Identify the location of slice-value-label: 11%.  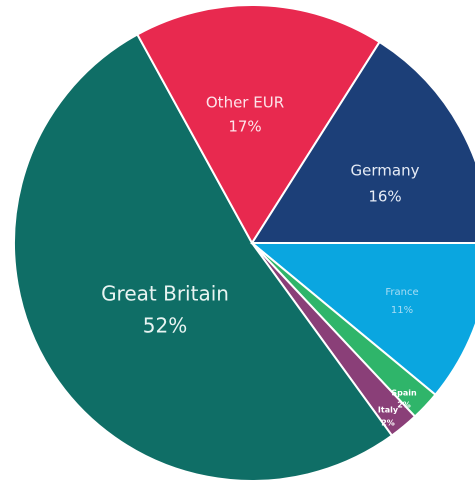
(402, 310).